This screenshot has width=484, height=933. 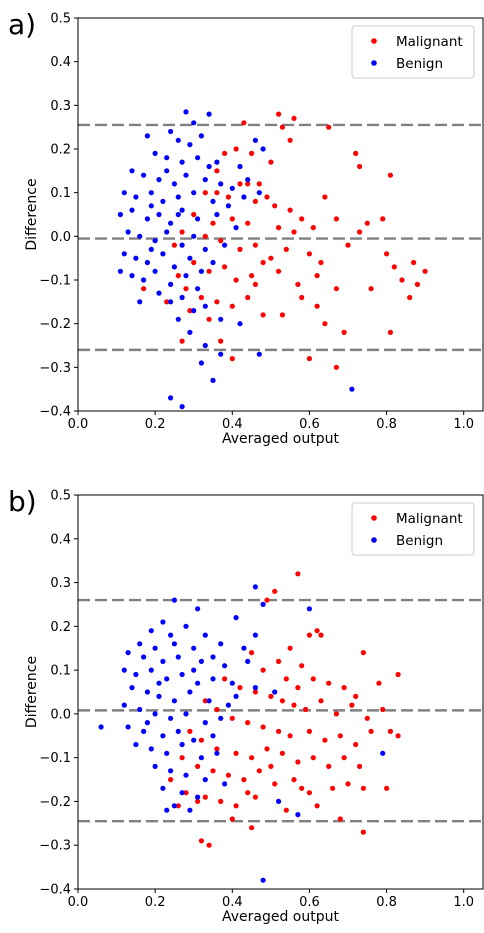 What do you see at coordinates (374, 540) in the screenshot?
I see `legend-marker-benign` at bounding box center [374, 540].